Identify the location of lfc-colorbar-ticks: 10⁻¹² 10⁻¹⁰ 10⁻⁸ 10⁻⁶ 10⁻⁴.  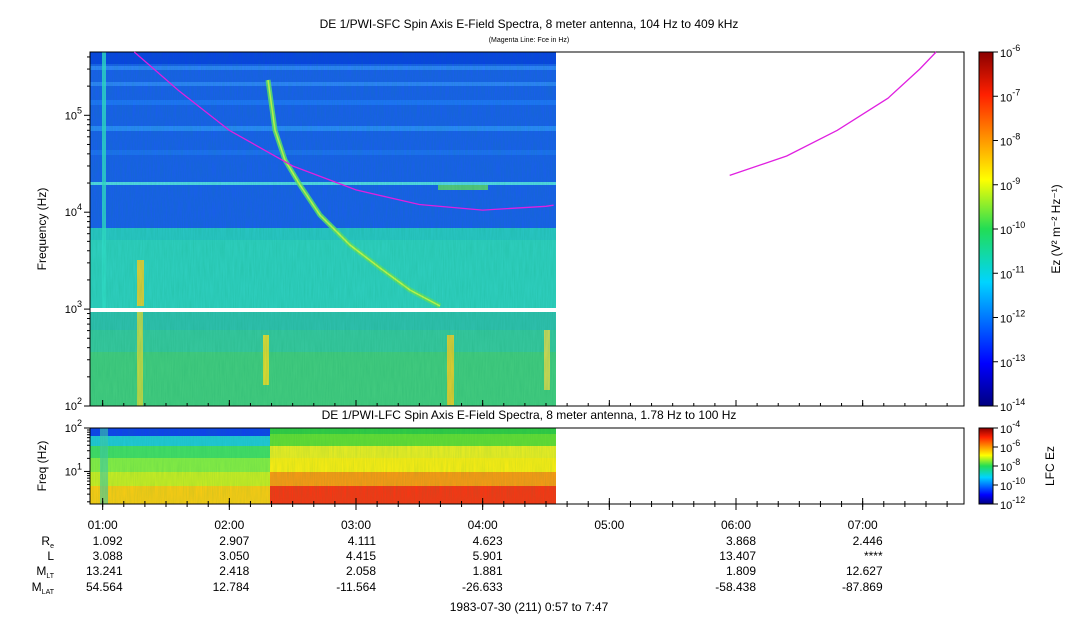
(1009, 465).